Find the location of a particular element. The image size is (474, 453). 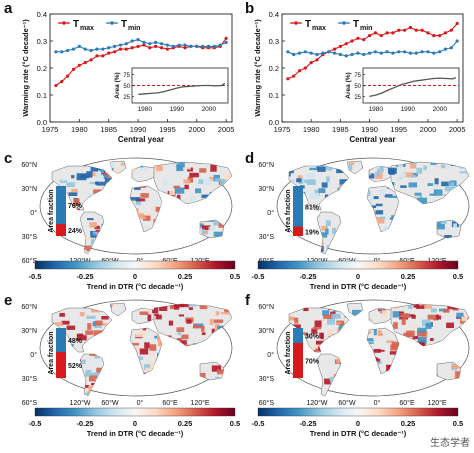

lat-label: 30°S is located at coordinates (30, 379).